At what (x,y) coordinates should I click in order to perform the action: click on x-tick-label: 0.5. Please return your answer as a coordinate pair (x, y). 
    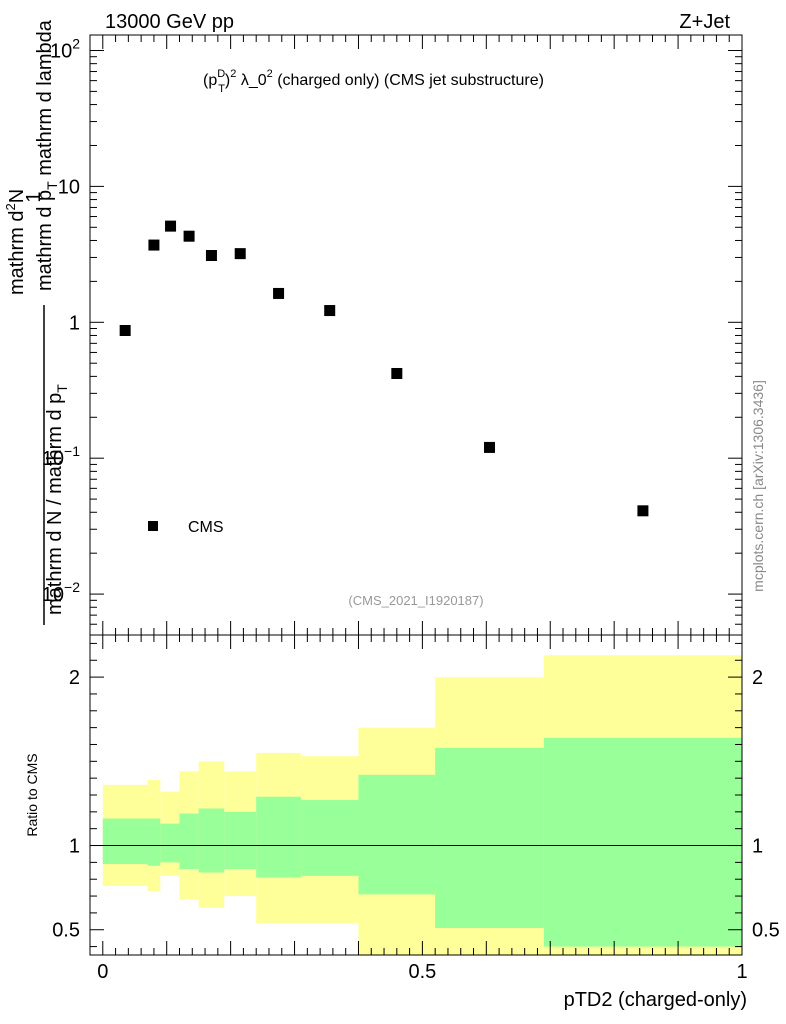
    Looking at the image, I should click on (422, 972).